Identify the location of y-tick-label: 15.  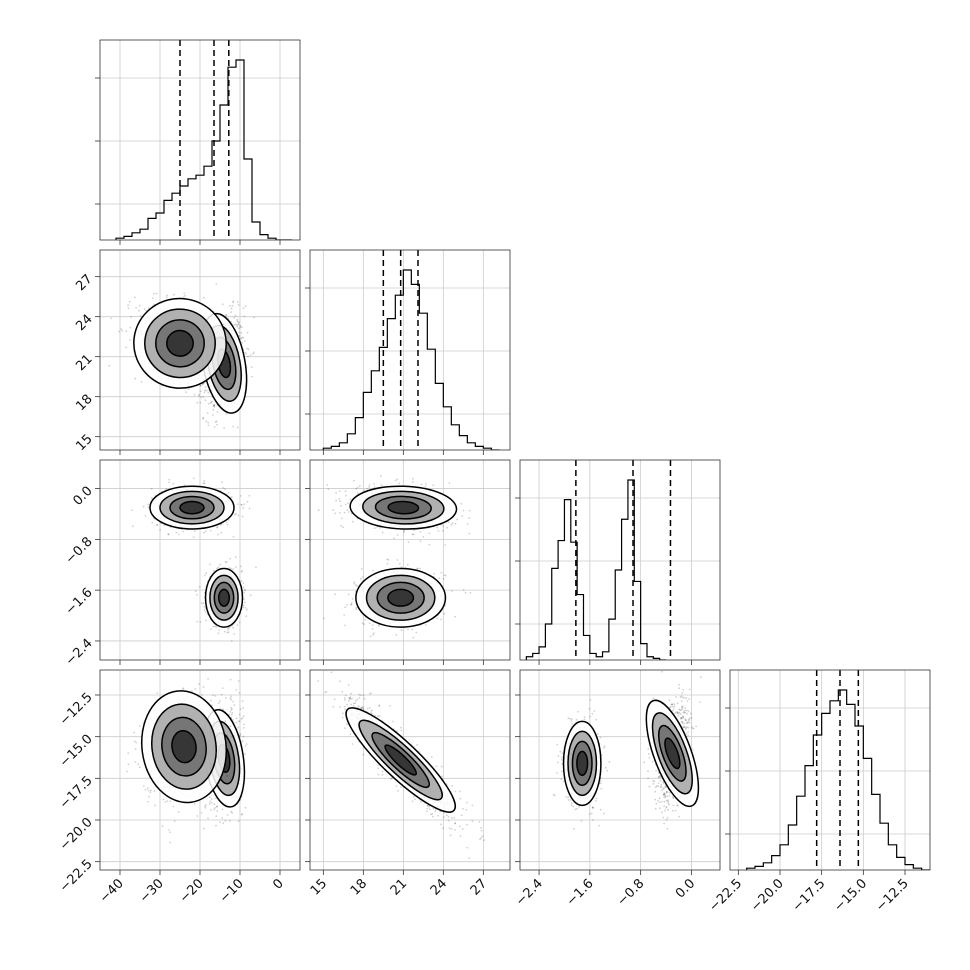
(84, 443).